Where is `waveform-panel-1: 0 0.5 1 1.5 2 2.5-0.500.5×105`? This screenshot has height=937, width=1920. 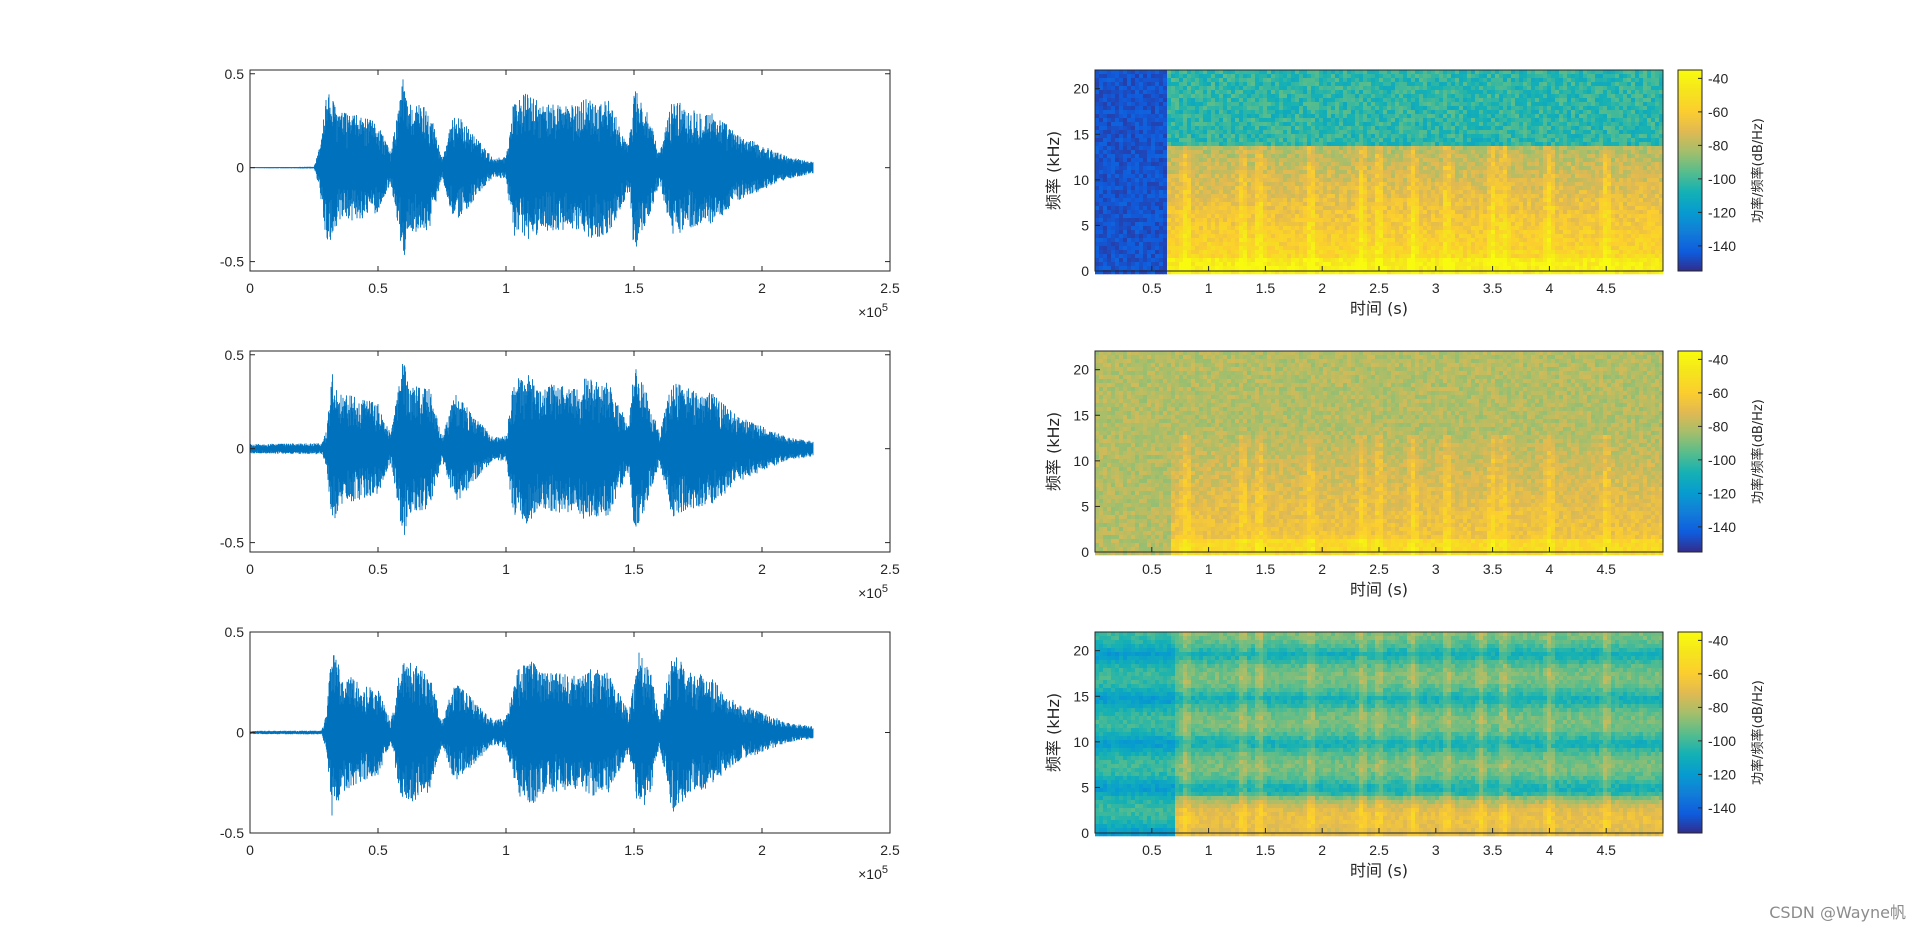 waveform-panel-1: 0 0.5 1 1.5 2 2.5-0.500.5×105 is located at coordinates (560, 193).